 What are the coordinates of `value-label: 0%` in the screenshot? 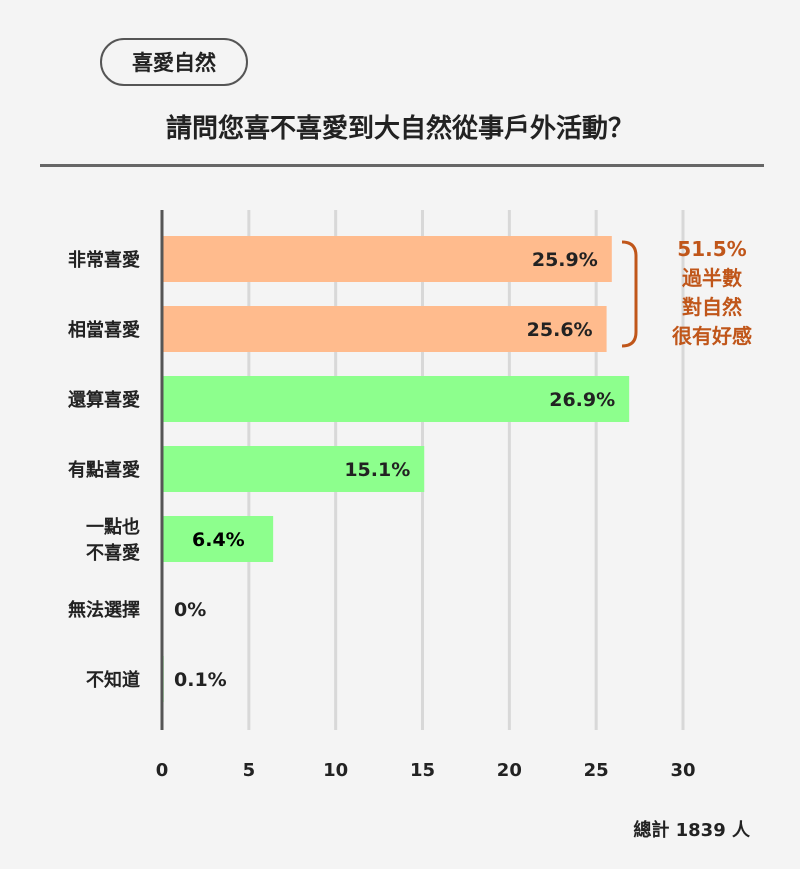 It's located at (190, 610).